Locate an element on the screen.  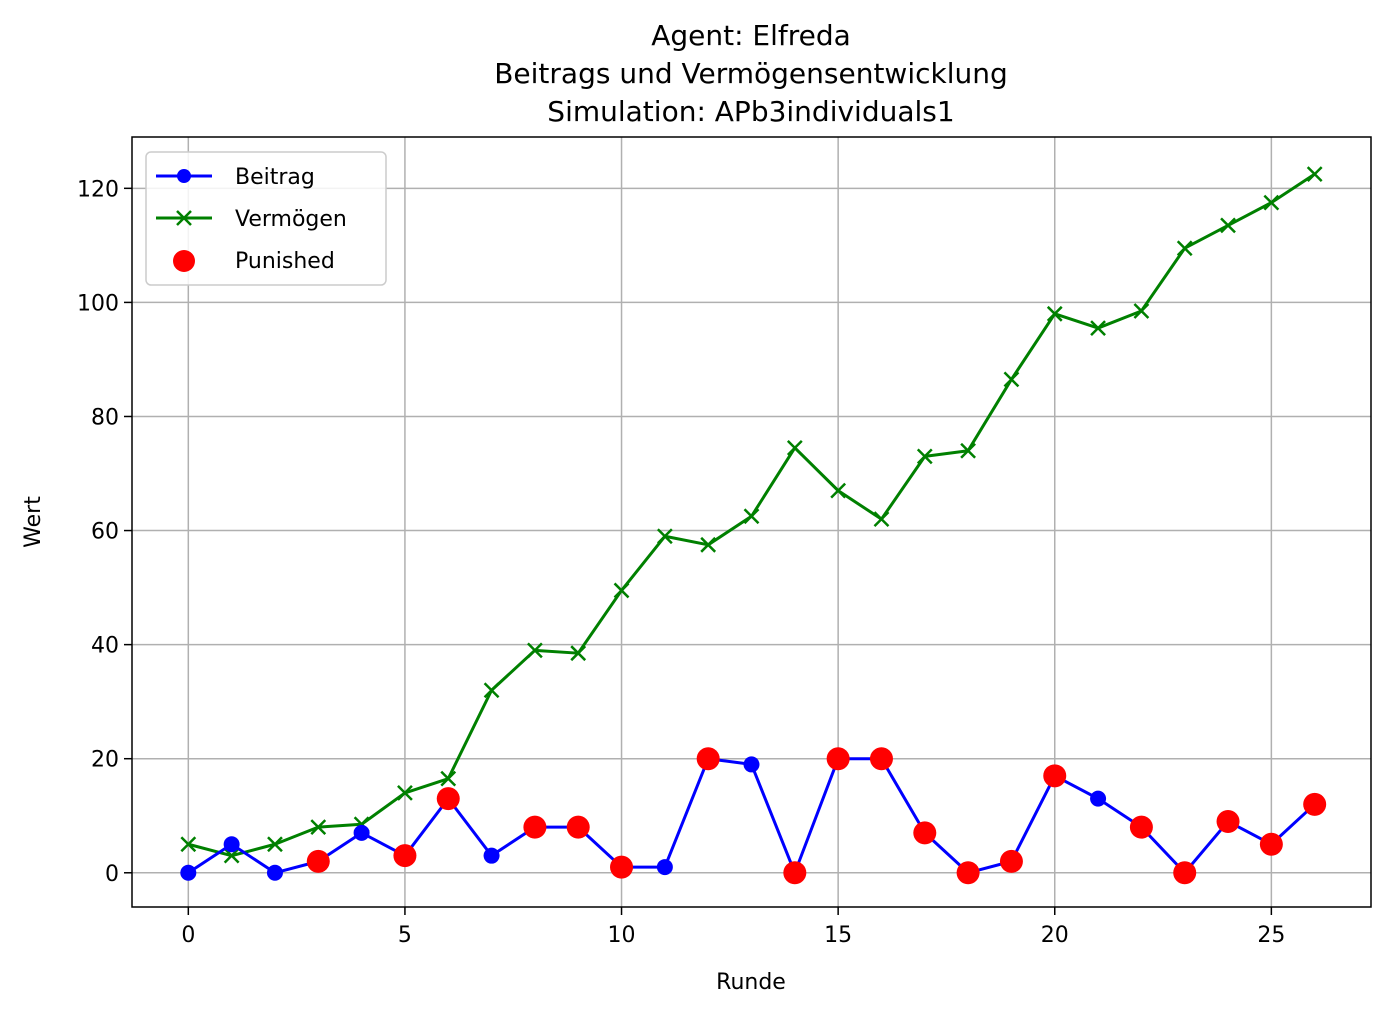
legend: Beitrag Vermögen Punished is located at coordinates (266, 218).